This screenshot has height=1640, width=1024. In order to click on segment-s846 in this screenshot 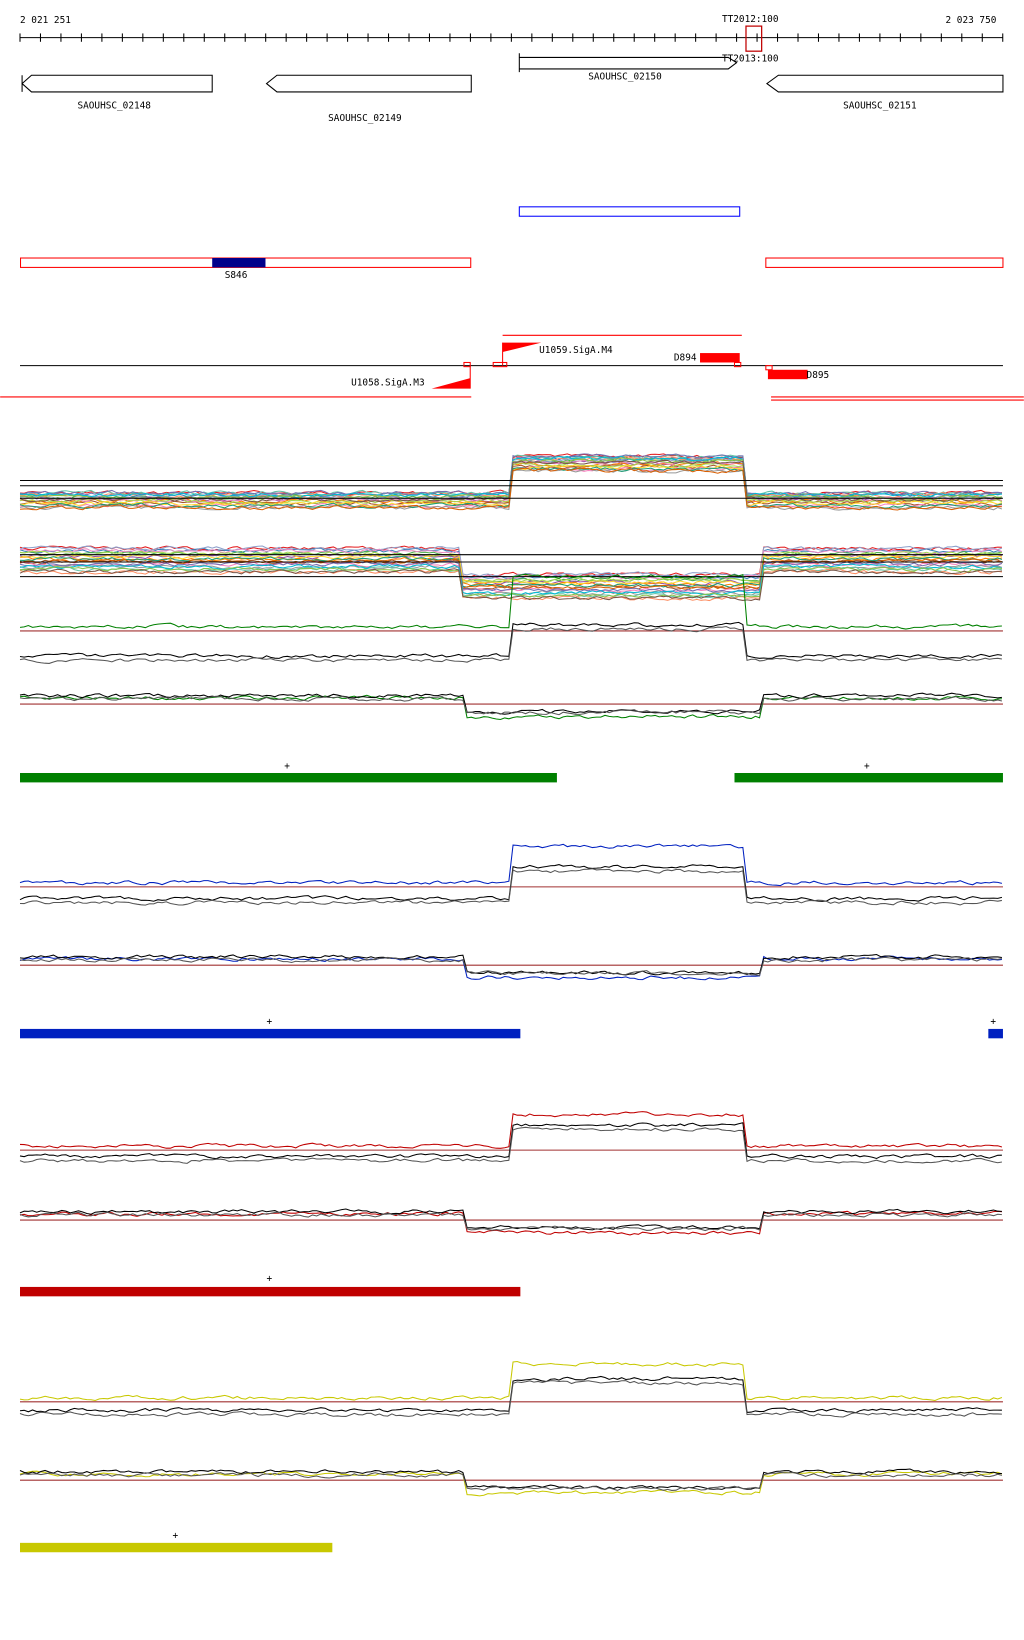, I will do `click(239, 263)`.